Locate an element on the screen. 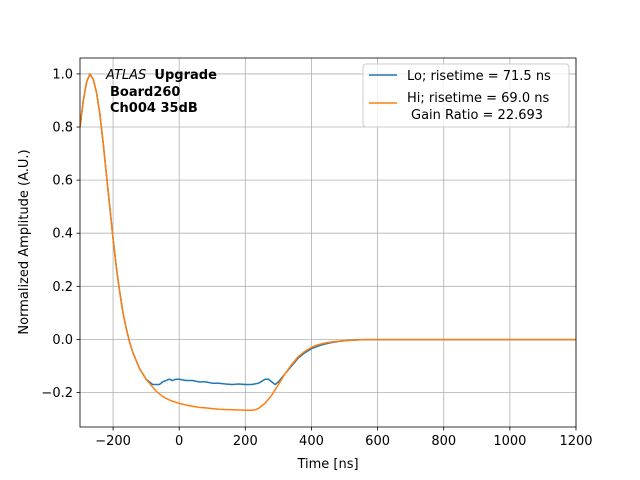 The image size is (640, 480). y-tick-label: −0.2 is located at coordinates (57, 393).